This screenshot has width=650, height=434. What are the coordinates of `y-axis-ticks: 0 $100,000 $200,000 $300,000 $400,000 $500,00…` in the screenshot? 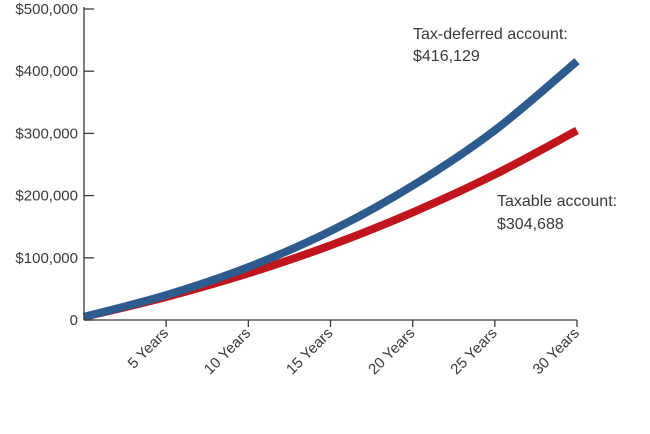 It's located at (54, 165).